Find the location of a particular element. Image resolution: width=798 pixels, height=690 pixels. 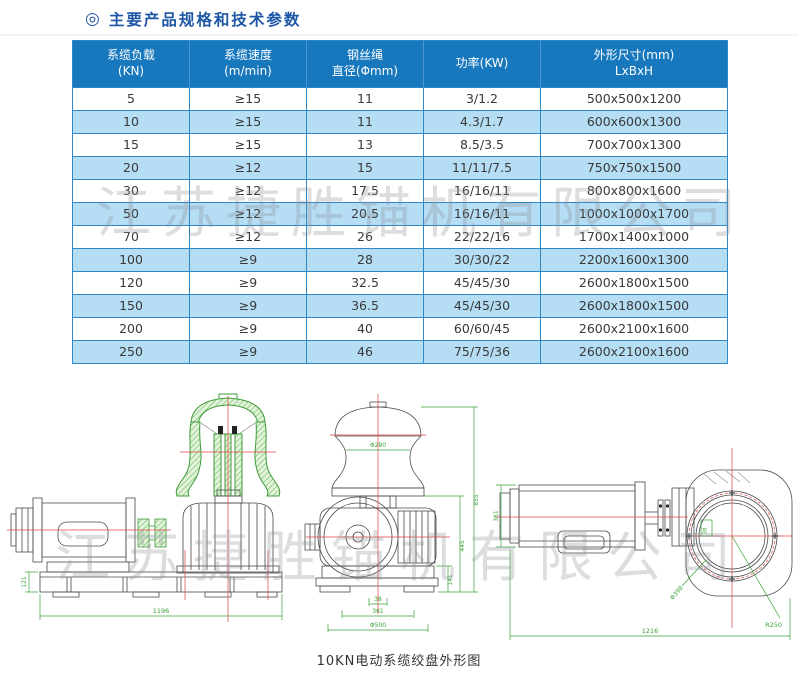

table-cell: 8.5/3.5 is located at coordinates (482, 144).